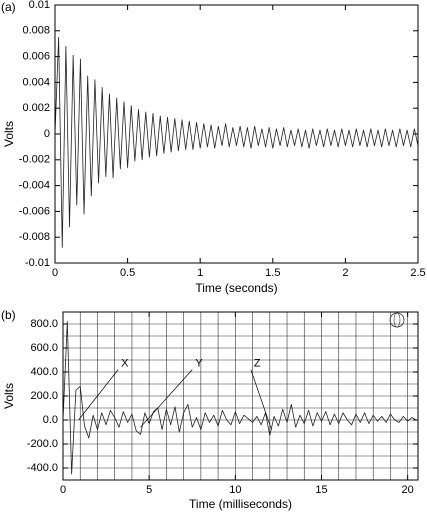 The height and width of the screenshot is (513, 427). I want to click on x-axis-label: Time (milliseconds), so click(240, 504).